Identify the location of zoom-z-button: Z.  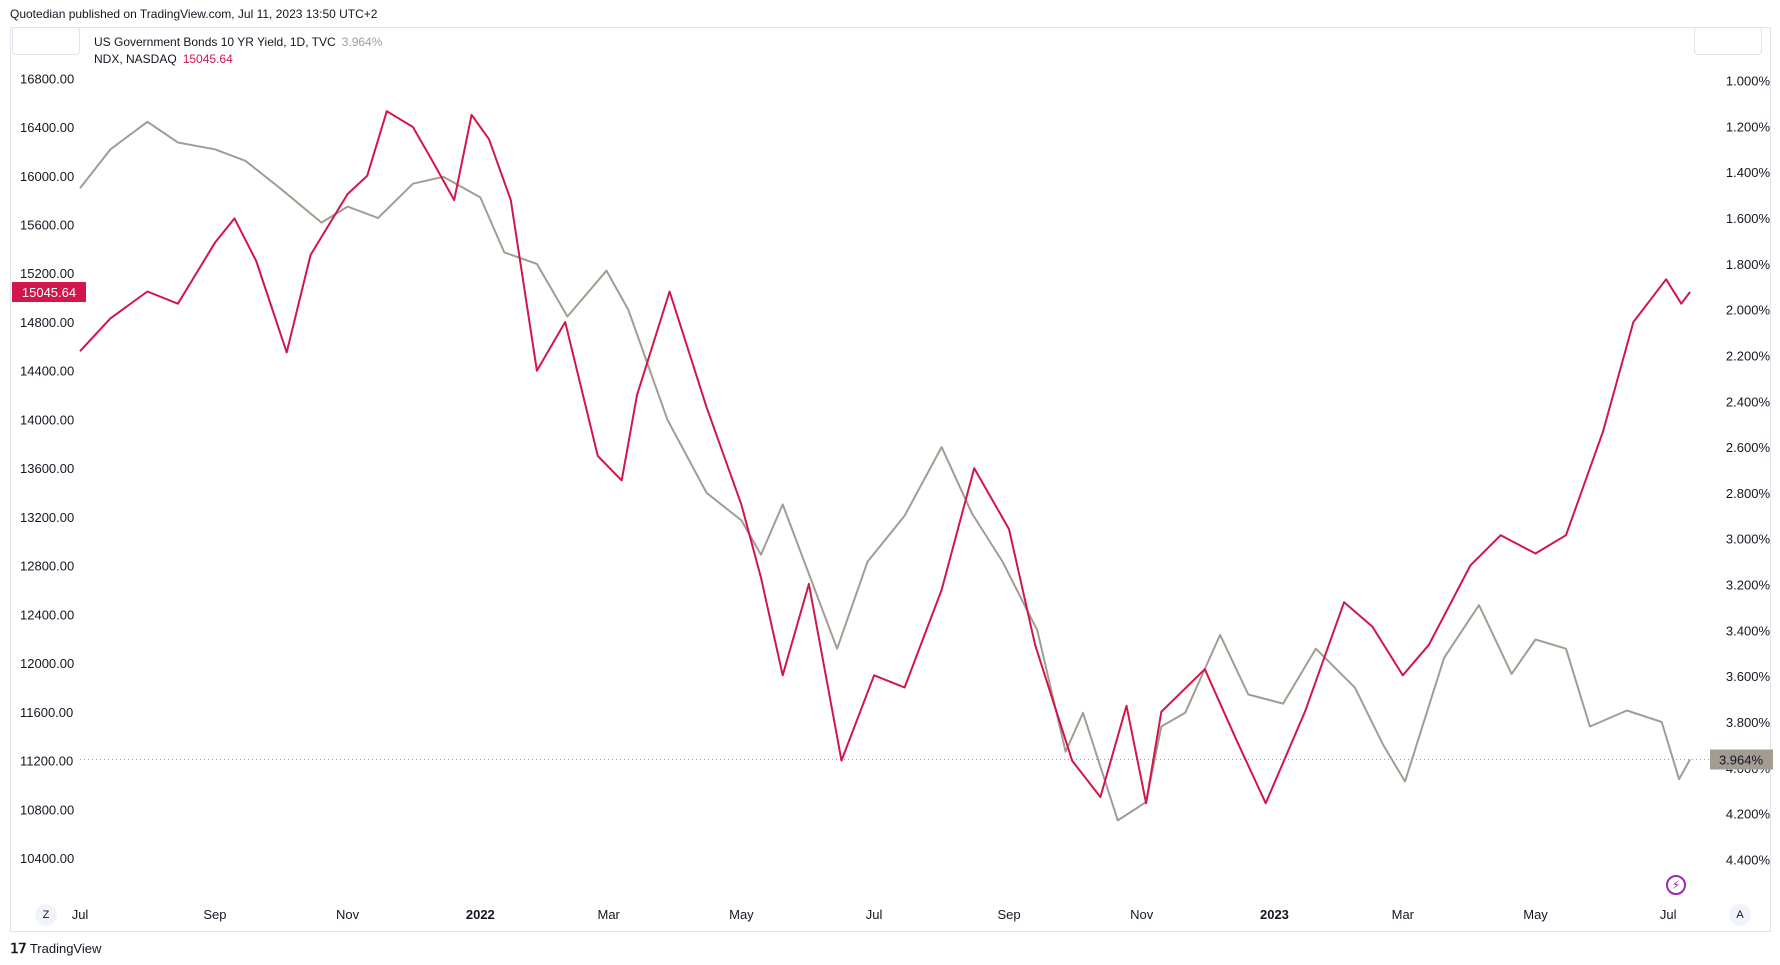
(46, 915).